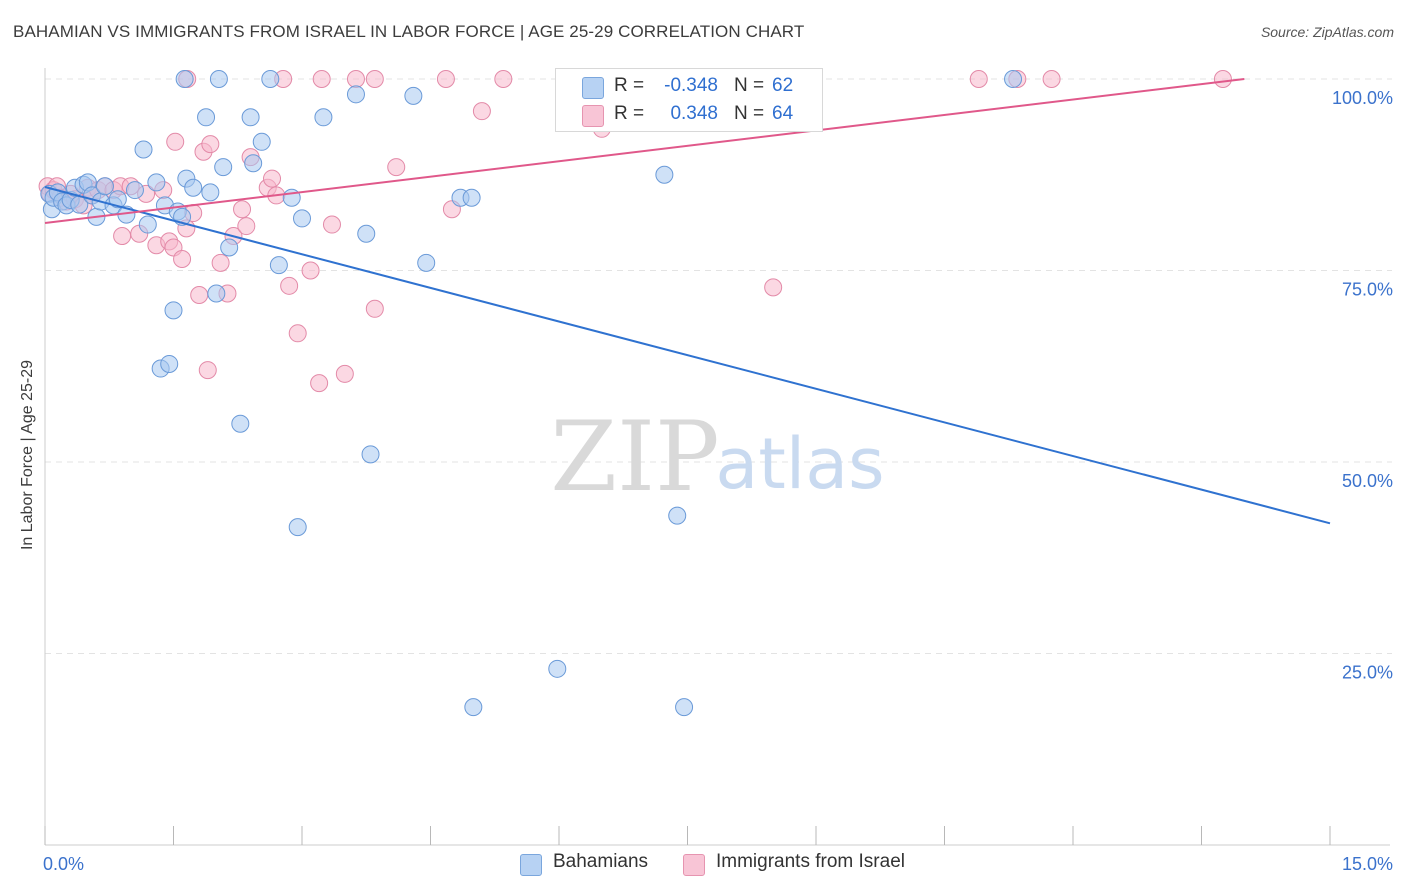  What do you see at coordinates (1362, 98) in the screenshot?
I see `y-tick-label: 100.0%` at bounding box center [1362, 98].